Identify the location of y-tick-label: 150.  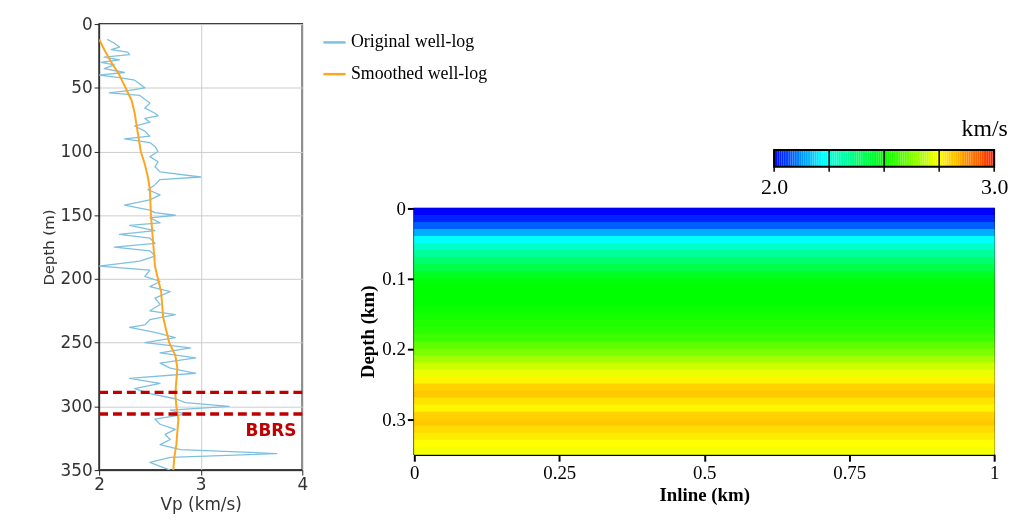
(76, 214).